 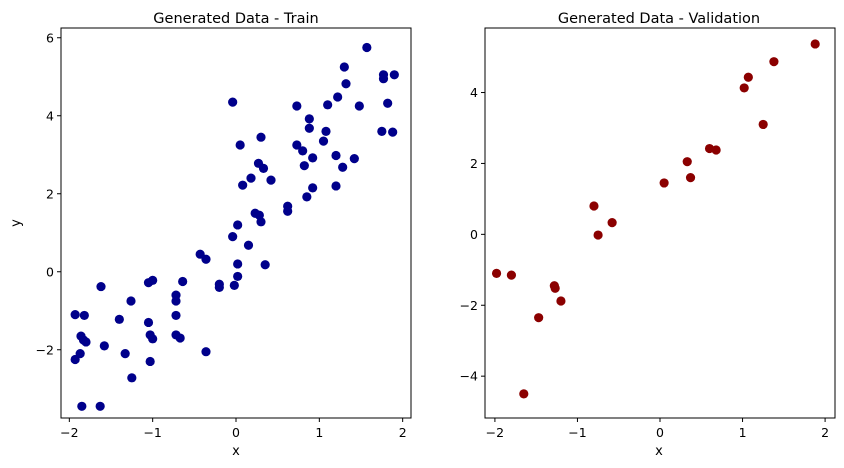 What do you see at coordinates (474, 234) in the screenshot?
I see `validation-y-tick-label: 0` at bounding box center [474, 234].